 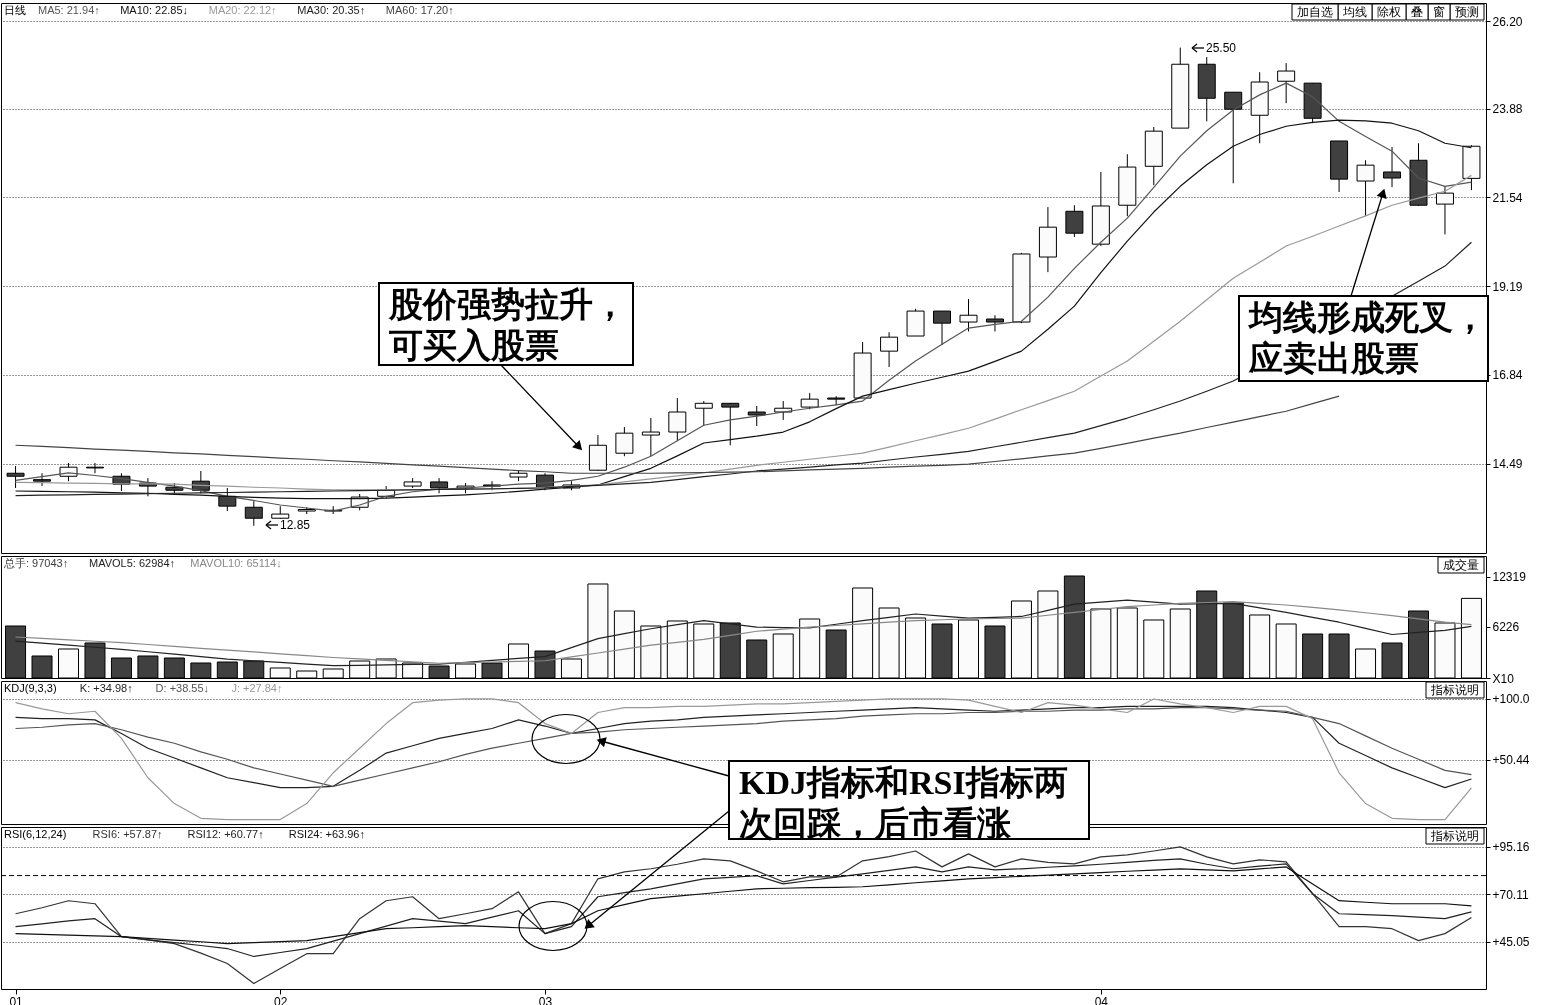 I want to click on text: RSI12: +60.77↑, so click(x=225, y=834).